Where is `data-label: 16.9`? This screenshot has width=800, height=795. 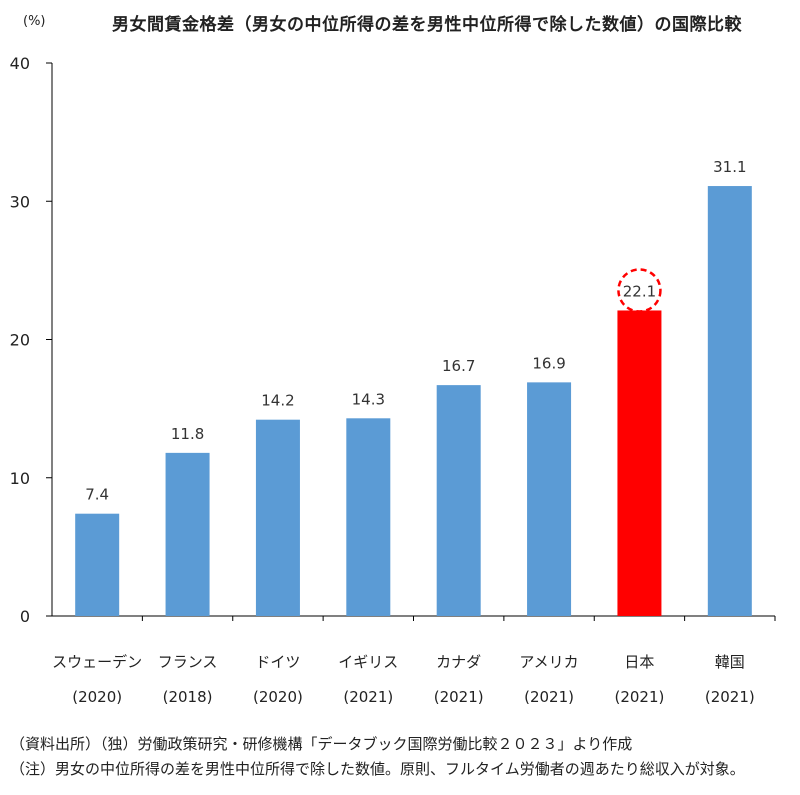 data-label: 16.9 is located at coordinates (548, 363).